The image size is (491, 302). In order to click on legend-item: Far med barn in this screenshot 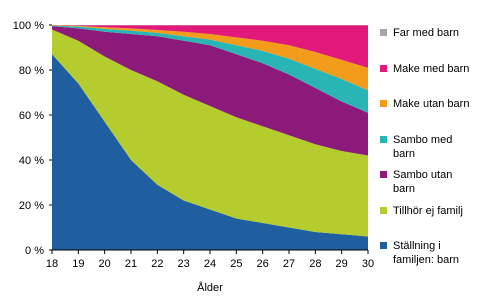, I will do `click(432, 33)`.